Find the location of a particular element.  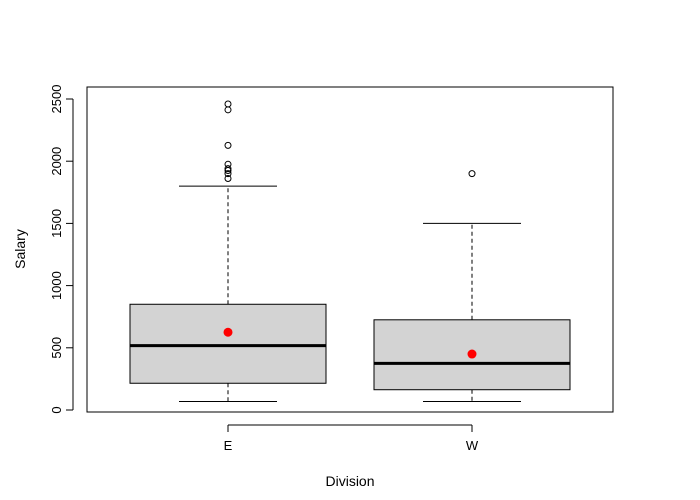

y-tick-label: 0 is located at coordinates (56, 409).